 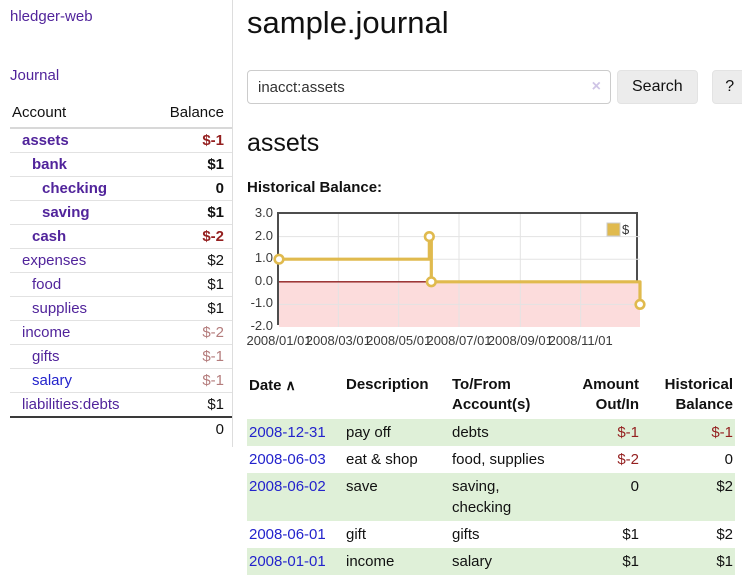 What do you see at coordinates (459, 340) in the screenshot?
I see `x-axis-tick-label: 2008/07/01` at bounding box center [459, 340].